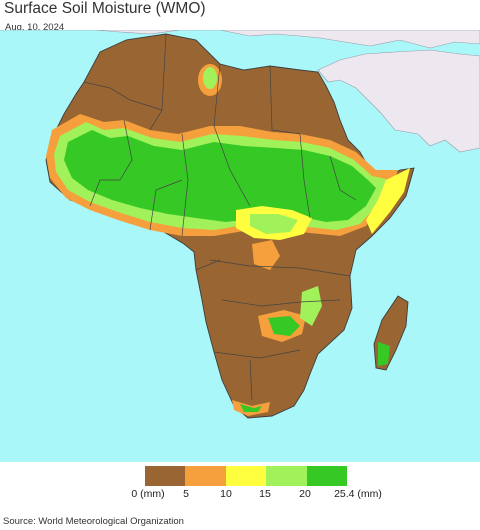  Describe the element at coordinates (398, 101) in the screenshot. I see `middle-east-landmass` at that location.